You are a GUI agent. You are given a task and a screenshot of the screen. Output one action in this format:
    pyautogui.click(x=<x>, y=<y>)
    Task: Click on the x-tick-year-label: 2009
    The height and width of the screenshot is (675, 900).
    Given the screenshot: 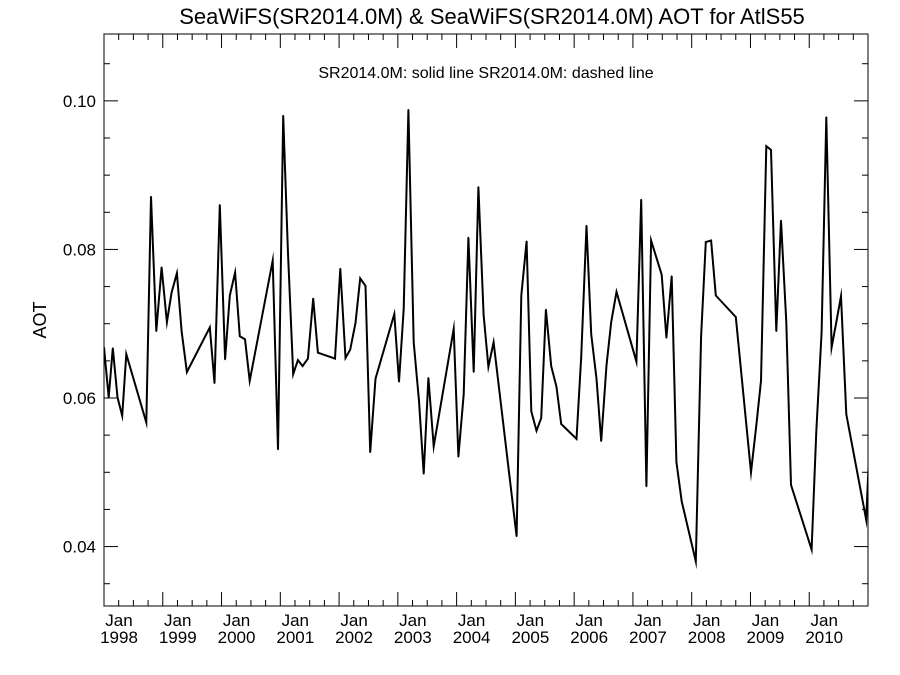 What is the action you would take?
    pyautogui.click(x=766, y=637)
    